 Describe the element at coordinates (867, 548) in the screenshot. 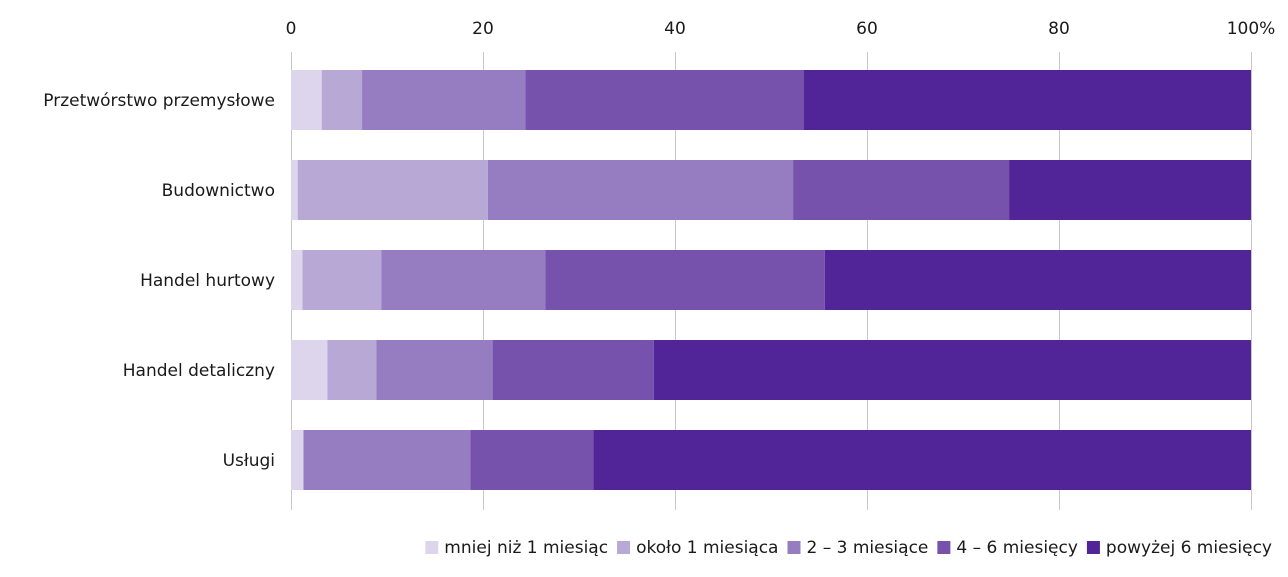

I see `legend-label-2: 2 – 3 miesiące` at that location.